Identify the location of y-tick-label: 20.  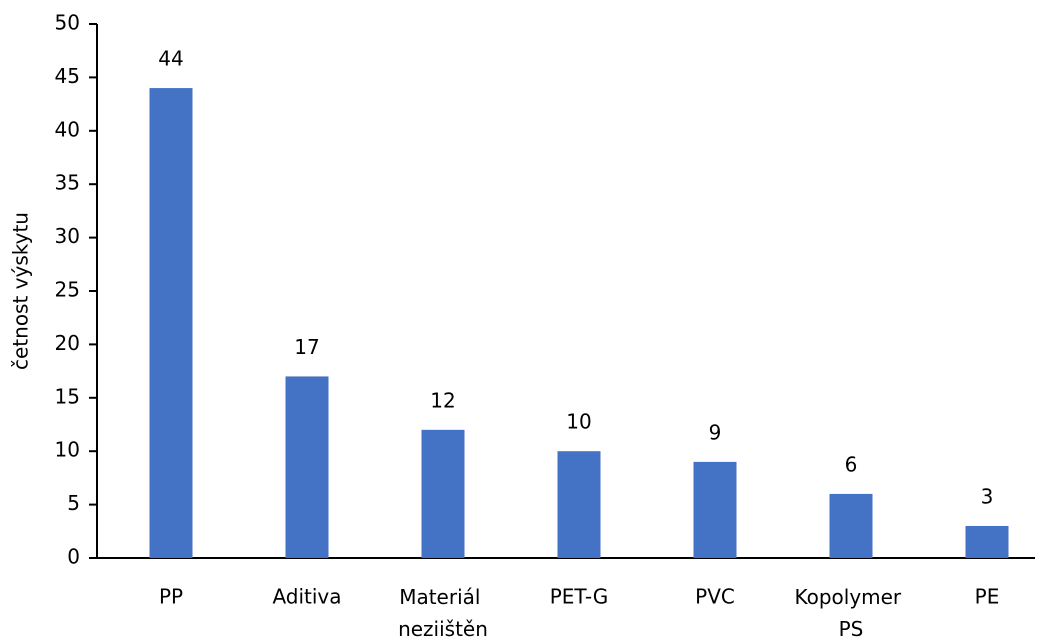
(67, 343).